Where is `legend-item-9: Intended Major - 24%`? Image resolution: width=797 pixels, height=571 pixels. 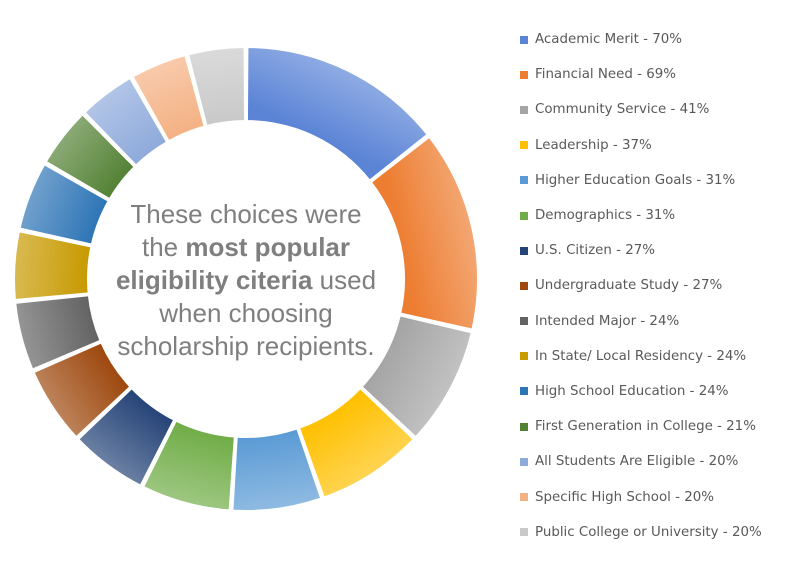
legend-item-9: Intended Major - 24% is located at coordinates (657, 321).